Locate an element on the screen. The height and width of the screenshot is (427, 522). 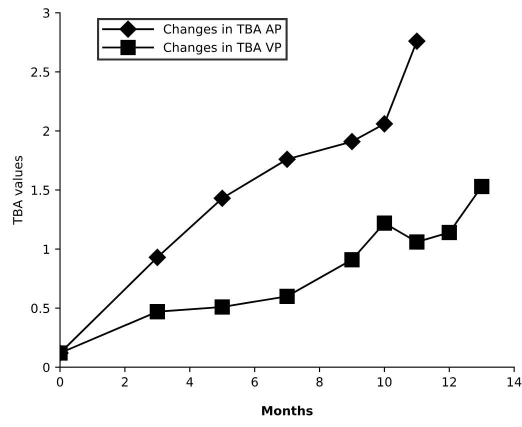
y-tick-label: 2 is located at coordinates (46, 131).